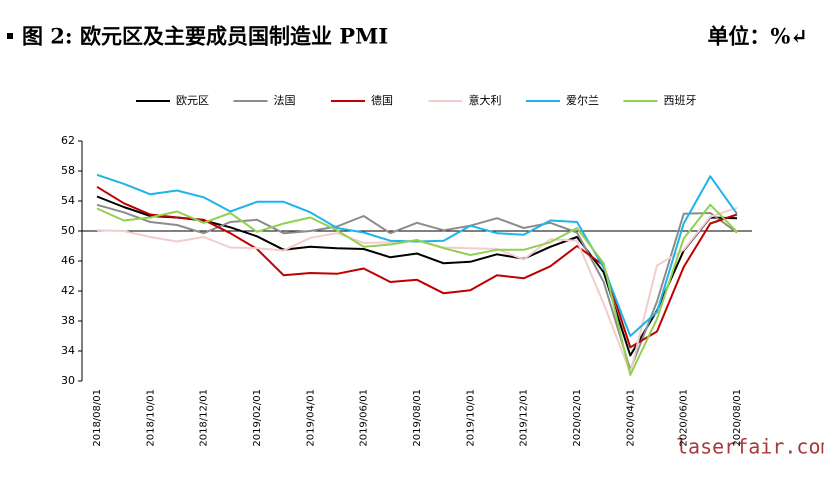  What do you see at coordinates (257, 418) in the screenshot?
I see `x-tick-label: 2019/02/01` at bounding box center [257, 418].